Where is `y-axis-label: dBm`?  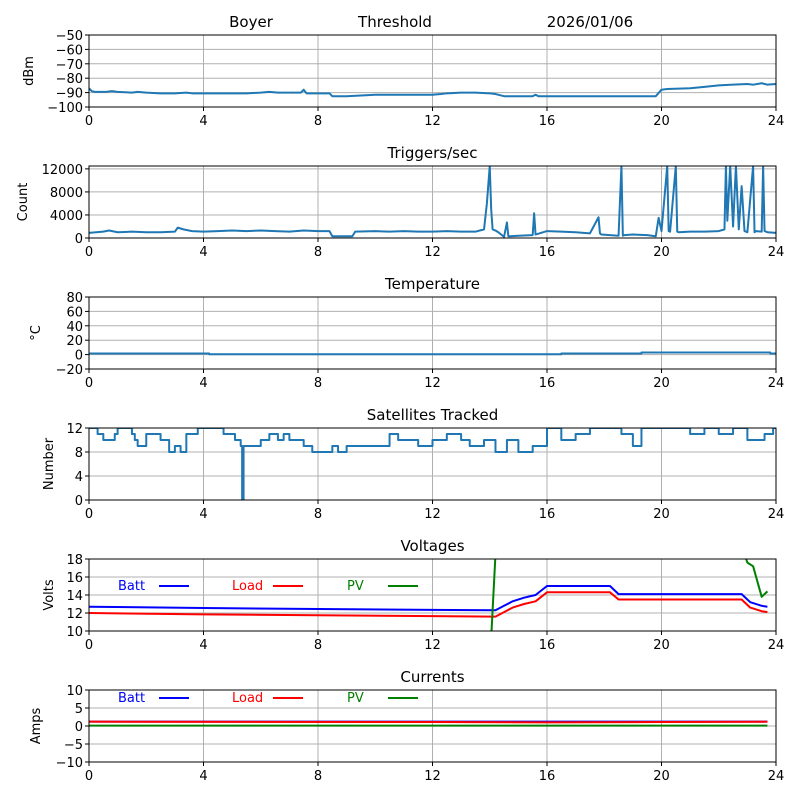
y-axis-label: dBm is located at coordinates (29, 71).